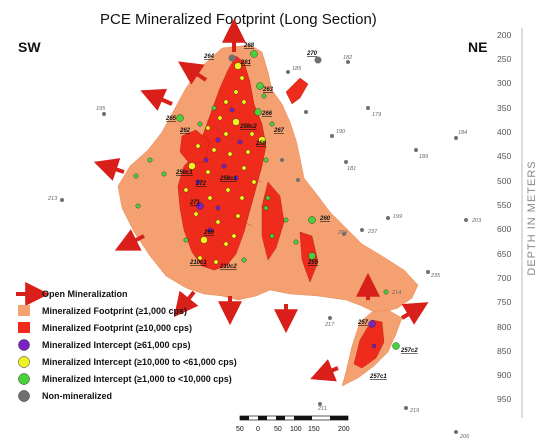 This screenshot has height=445, width=550. I want to click on depth-tick-900: 900, so click(504, 375).